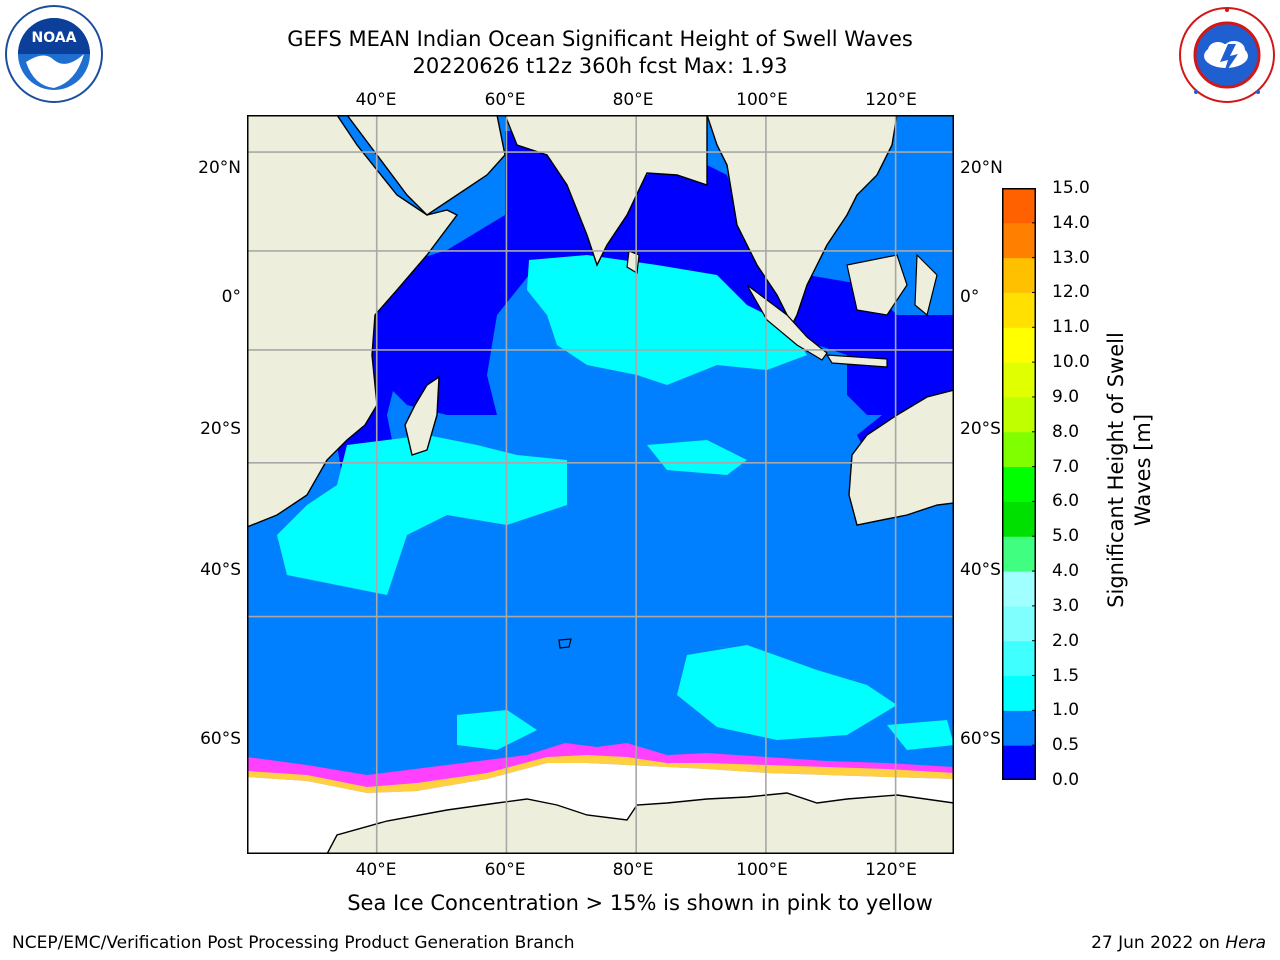  What do you see at coordinates (1066, 466) in the screenshot?
I see `colorbar-tick-label: 7.0` at bounding box center [1066, 466].